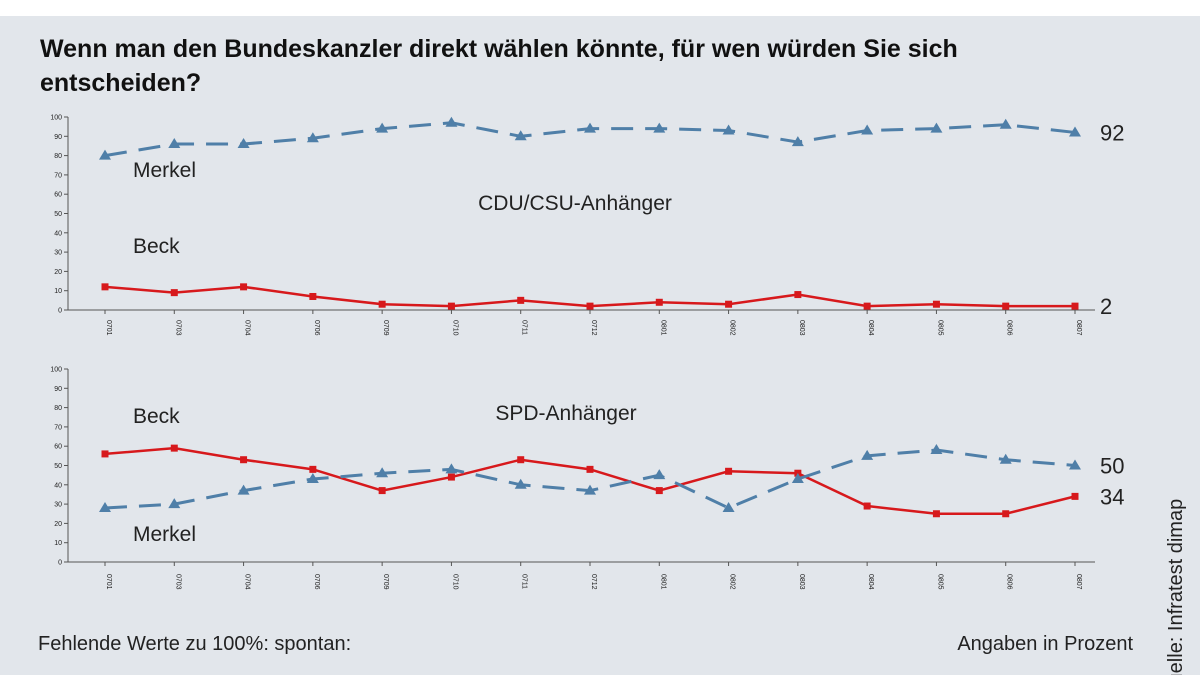 Image resolution: width=1200 pixels, height=675 pixels. I want to click on footer-note: Fehlende Werte zu 100%: spontan:, so click(194, 644).